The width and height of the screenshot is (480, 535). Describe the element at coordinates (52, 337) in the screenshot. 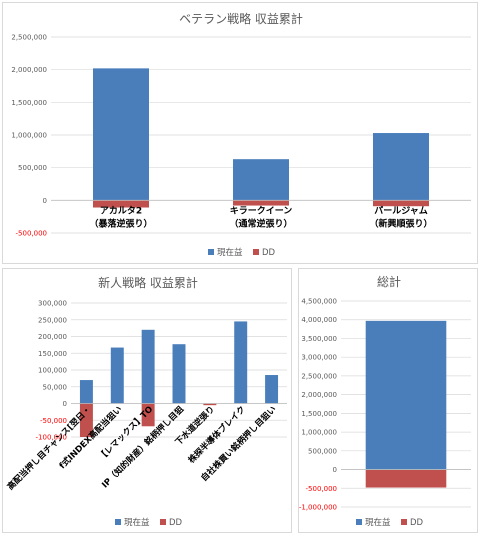

I see `y-tick-label: 200,000` at that location.